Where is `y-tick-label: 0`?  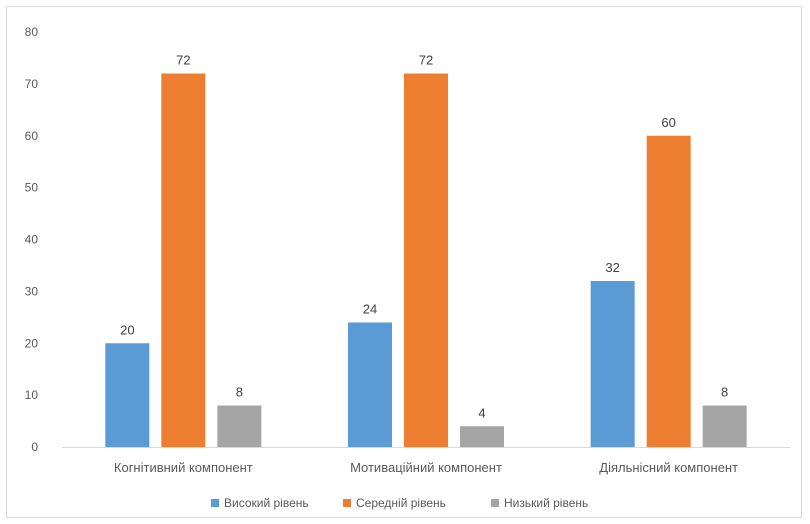 y-tick-label: 0 is located at coordinates (34, 447).